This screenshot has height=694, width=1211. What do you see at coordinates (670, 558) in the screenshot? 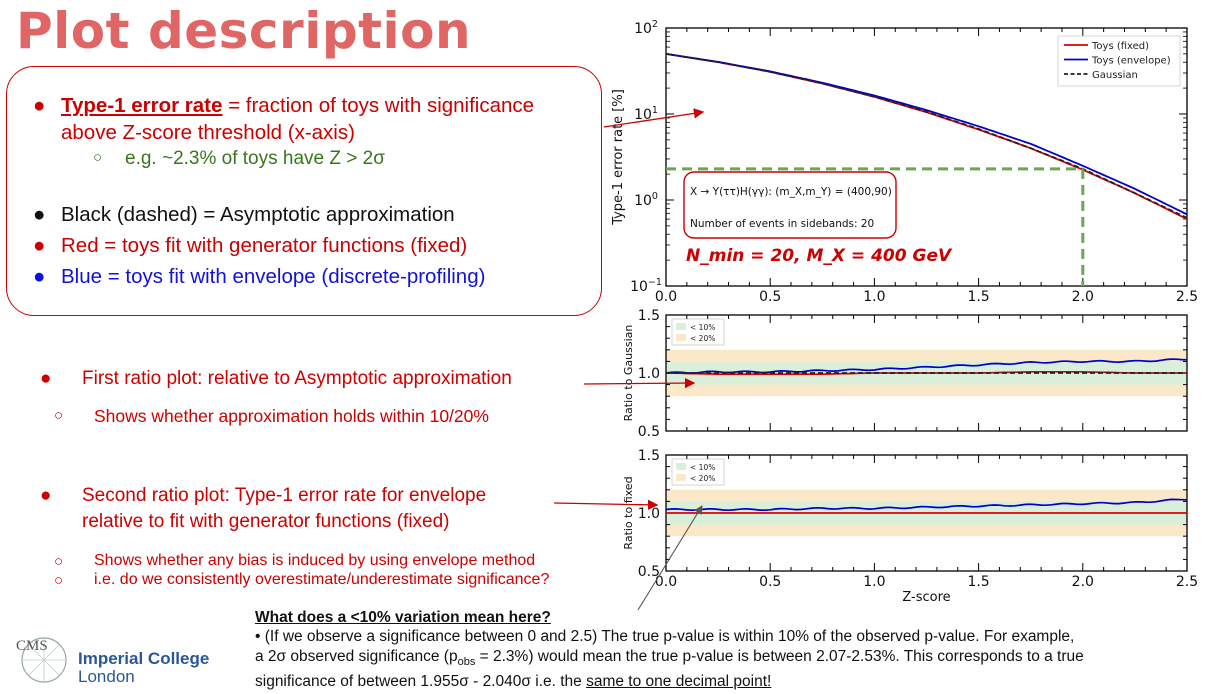
I see `arrow-to-band` at bounding box center [670, 558].